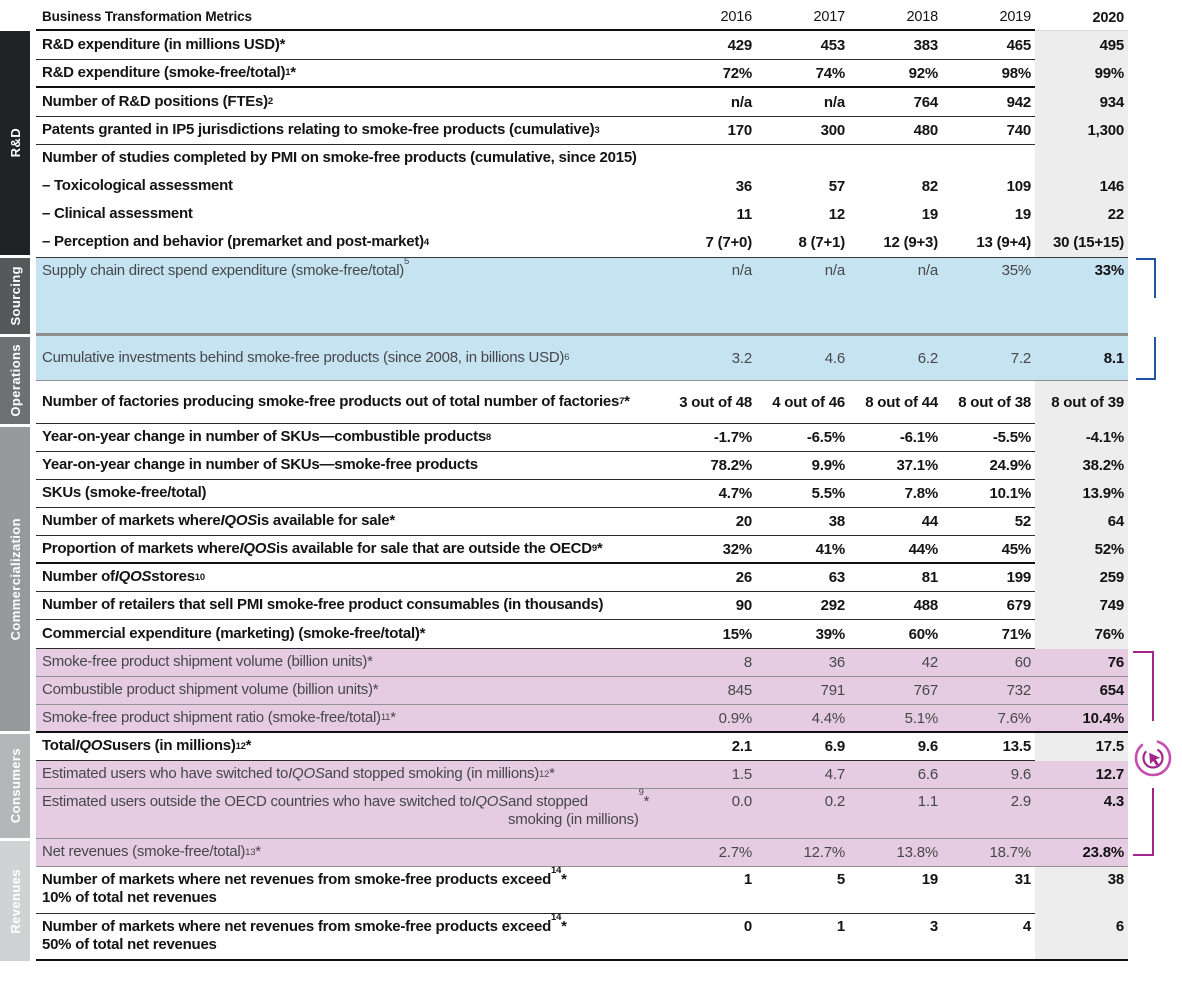 Image resolution: width=1182 pixels, height=1000 pixels. I want to click on value-2019: 35%, so click(988, 296).